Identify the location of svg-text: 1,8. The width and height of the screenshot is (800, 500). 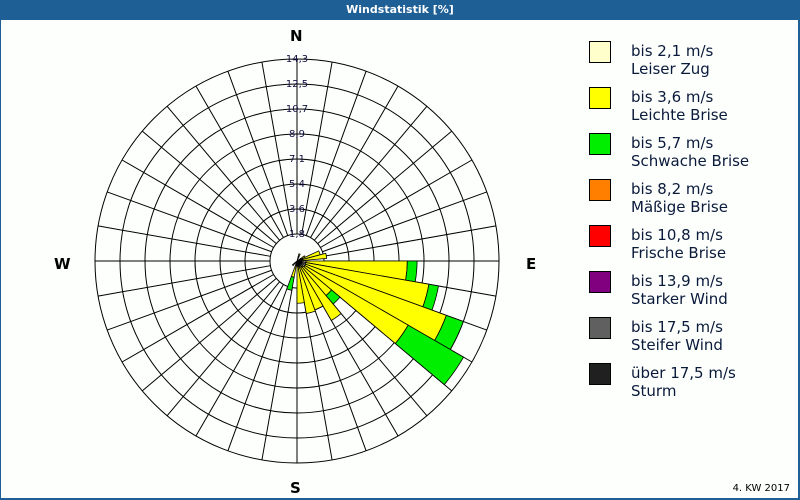
(297, 234).